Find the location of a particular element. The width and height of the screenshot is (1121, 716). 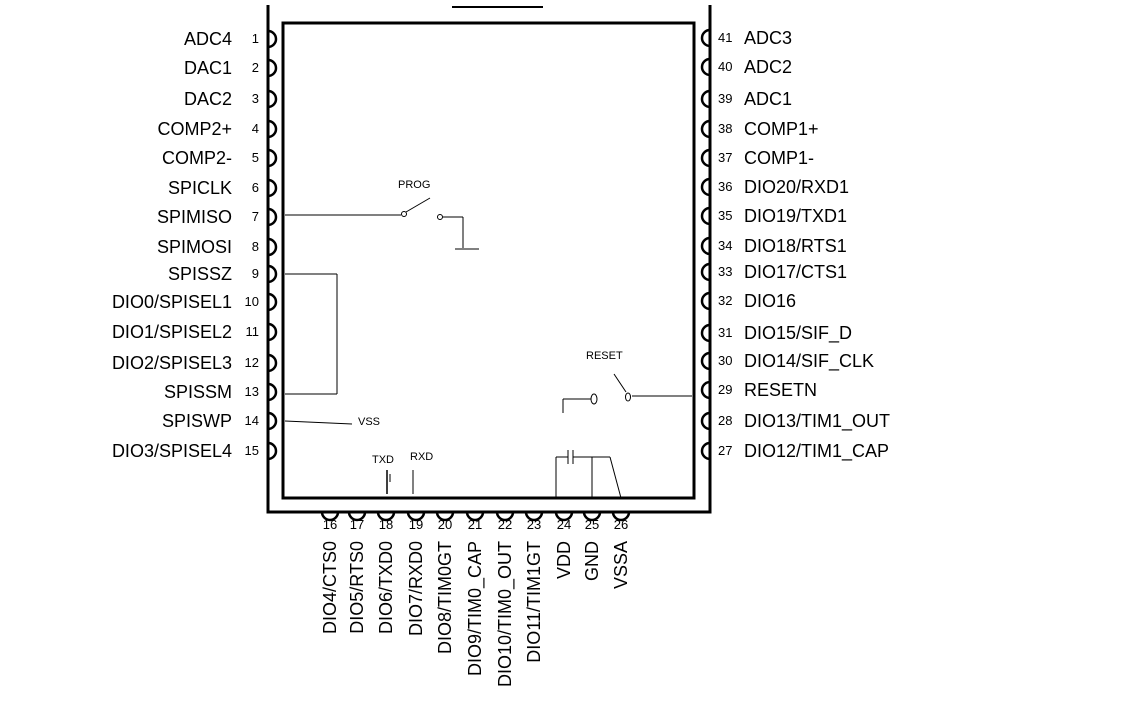

right-pin-number: 41 is located at coordinates (725, 37).